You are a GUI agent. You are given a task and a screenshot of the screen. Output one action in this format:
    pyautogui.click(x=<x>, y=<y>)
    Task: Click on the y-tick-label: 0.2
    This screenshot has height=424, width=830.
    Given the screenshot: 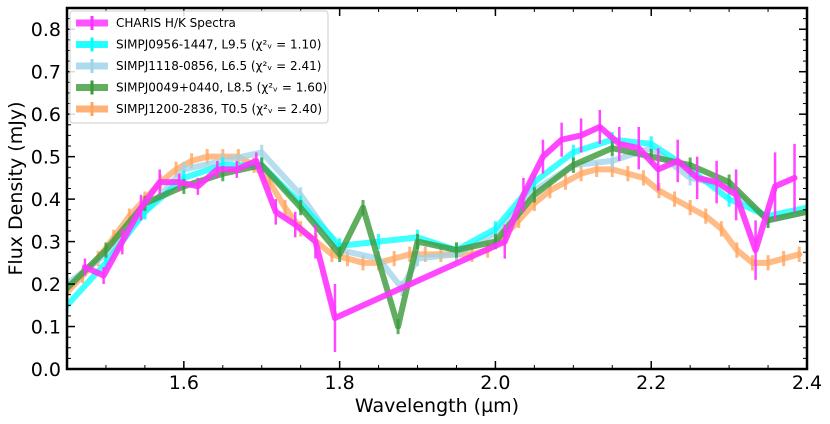 What is the action you would take?
    pyautogui.click(x=46, y=285)
    